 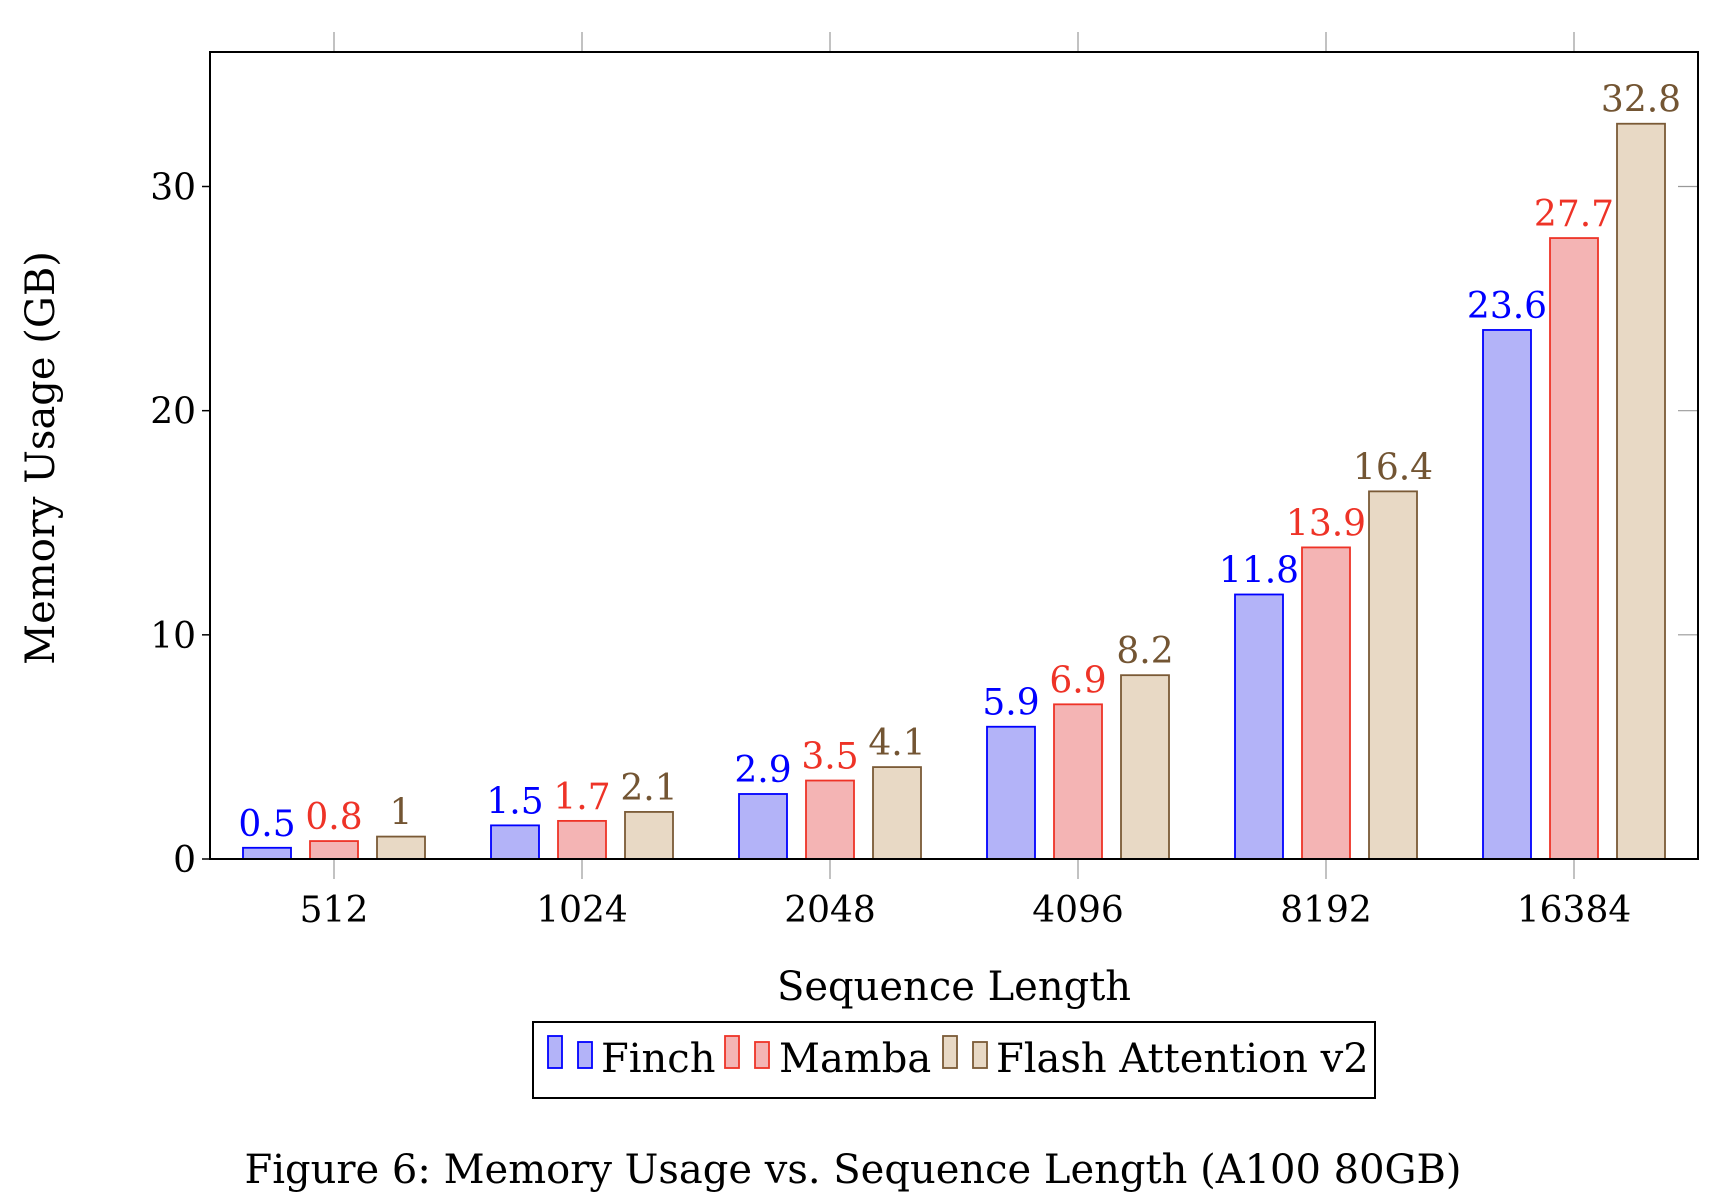 I want to click on x-axis-label: Sequence Length, so click(x=954, y=987).